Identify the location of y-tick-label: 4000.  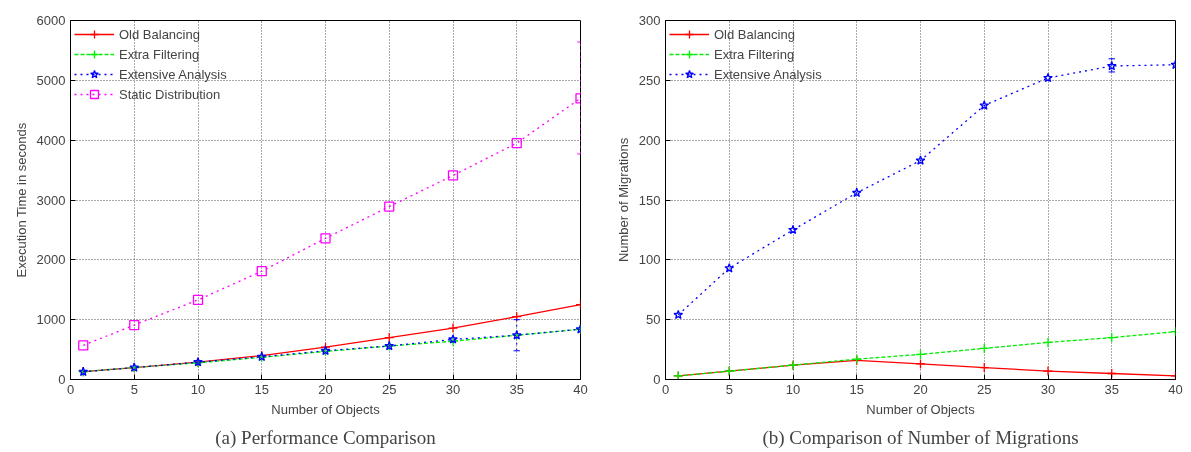
(51, 140).